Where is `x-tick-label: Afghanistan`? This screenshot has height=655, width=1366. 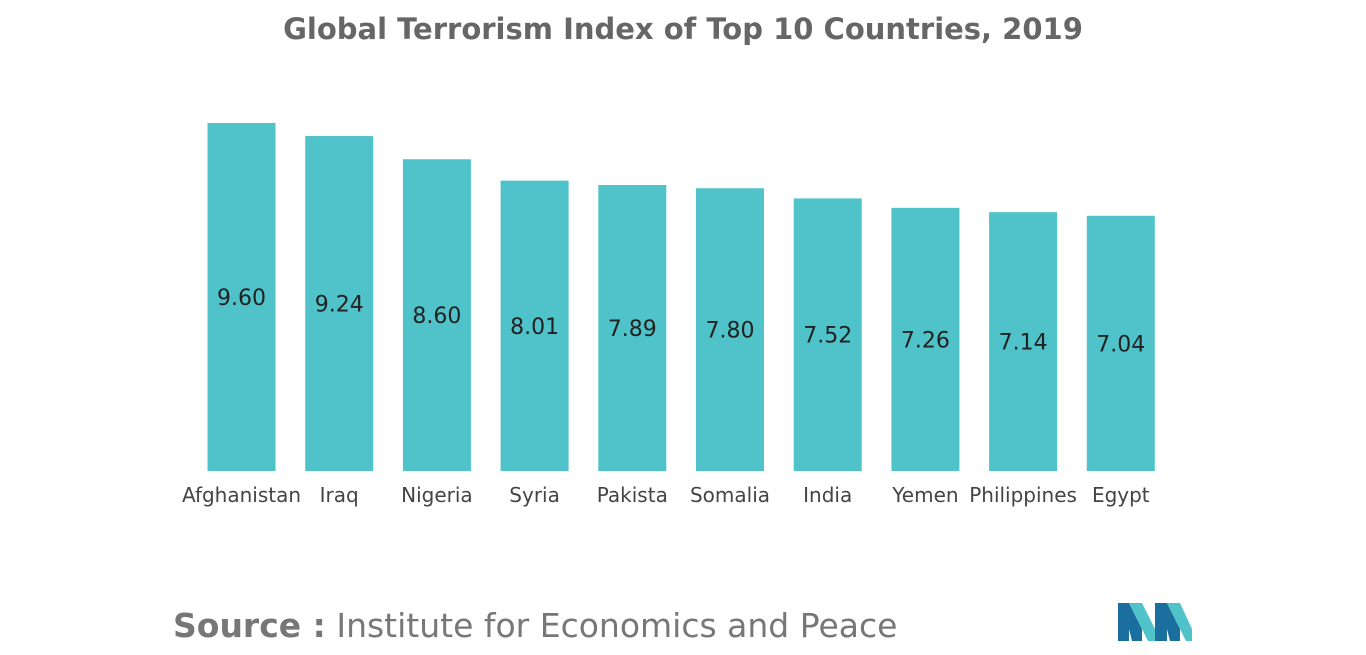 x-tick-label: Afghanistan is located at coordinates (241, 495).